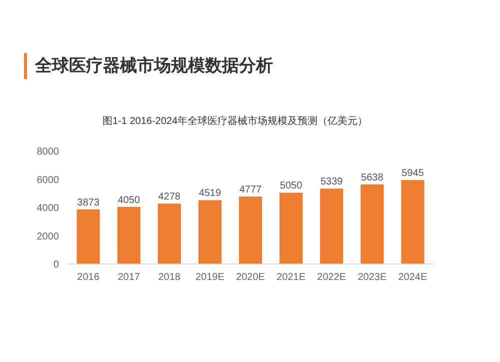 The width and height of the screenshot is (500, 362). What do you see at coordinates (210, 277) in the screenshot?
I see `x-tick-label: 2019E` at bounding box center [210, 277].